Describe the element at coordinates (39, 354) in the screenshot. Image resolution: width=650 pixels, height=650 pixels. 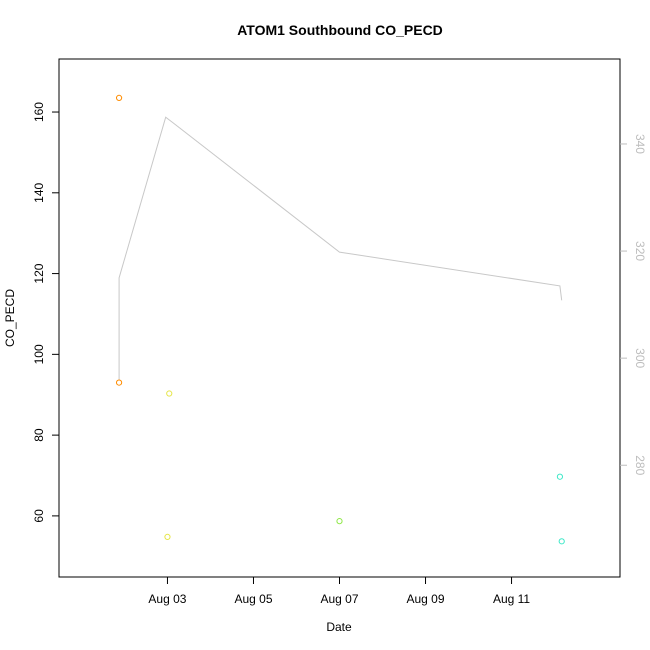
I see `y-left-tick-label-3: 100` at that location.